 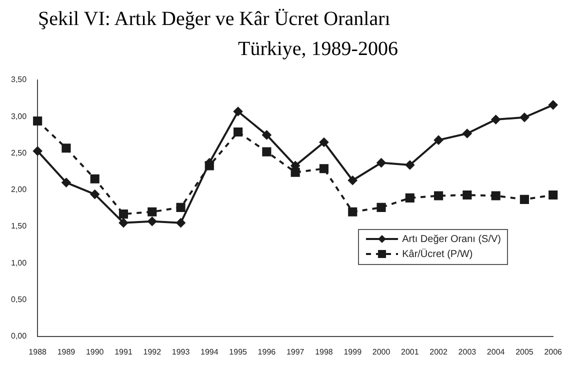 I want to click on x-tick-label: 1999, so click(x=353, y=351).